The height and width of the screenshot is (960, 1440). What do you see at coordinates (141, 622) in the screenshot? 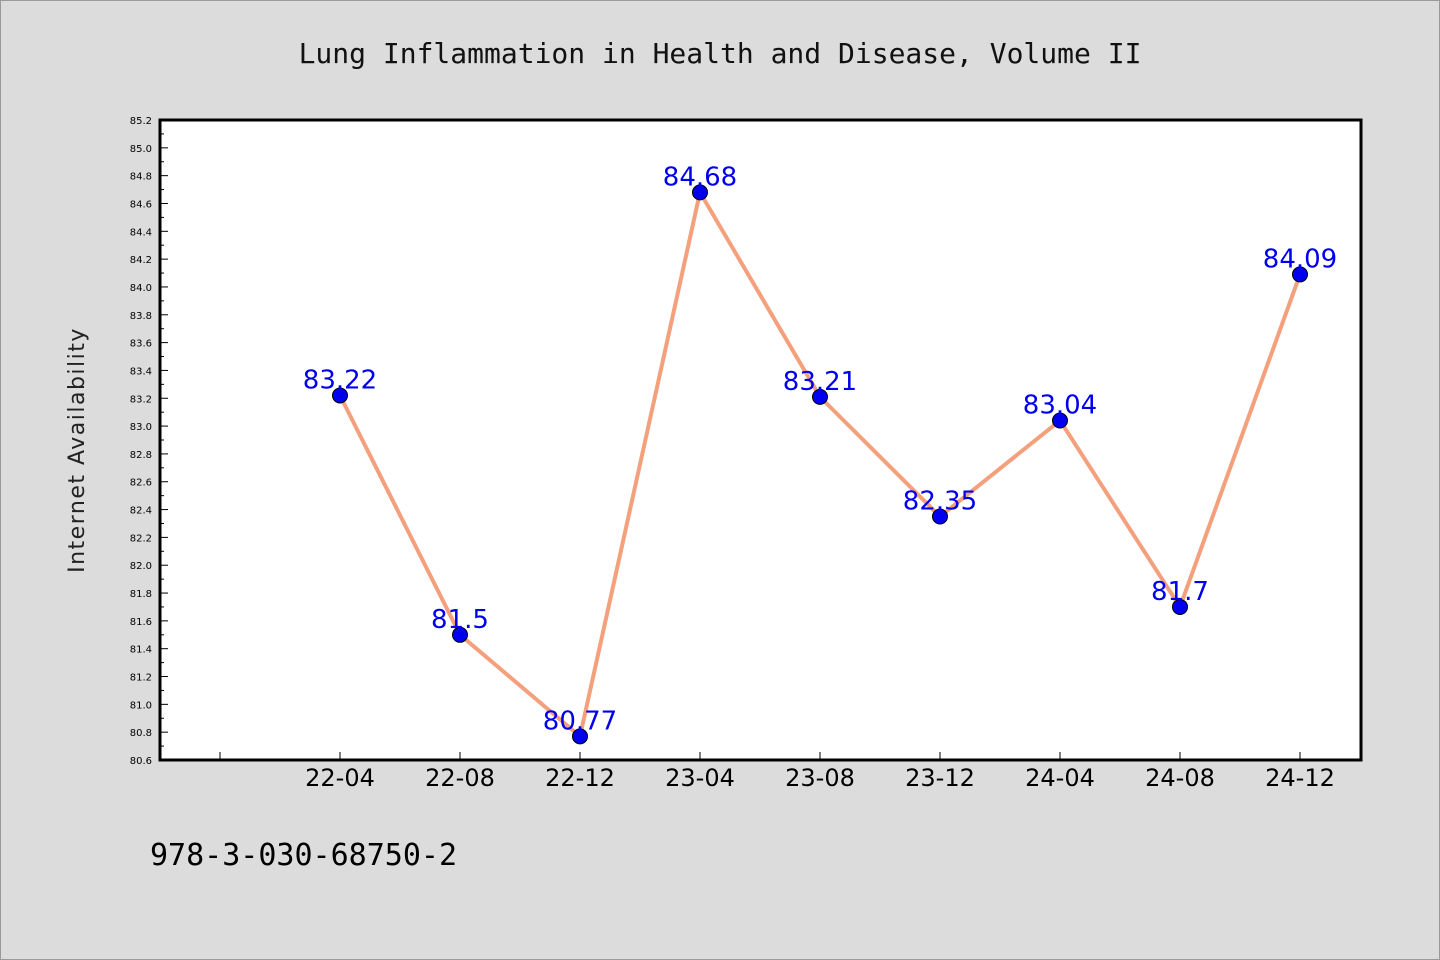
I see `y-tick-label-5: 81.6` at bounding box center [141, 622].